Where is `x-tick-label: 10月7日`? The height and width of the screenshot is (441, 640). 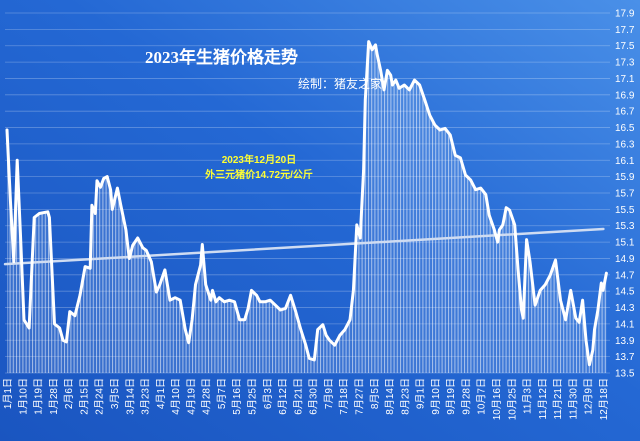
x-tick-label: 10月7日 is located at coordinates (482, 396).